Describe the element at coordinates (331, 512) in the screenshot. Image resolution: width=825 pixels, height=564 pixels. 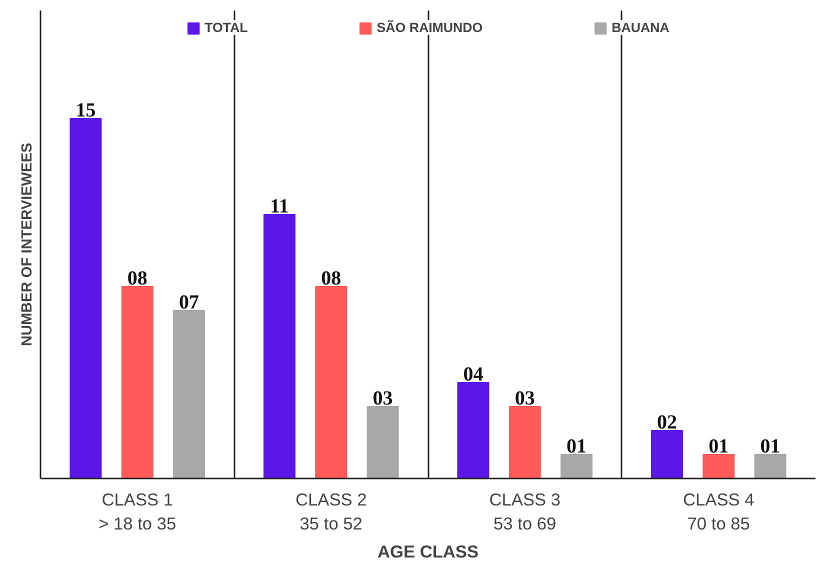
I see `x-tick-label: CLASS 2 35 to 52` at that location.